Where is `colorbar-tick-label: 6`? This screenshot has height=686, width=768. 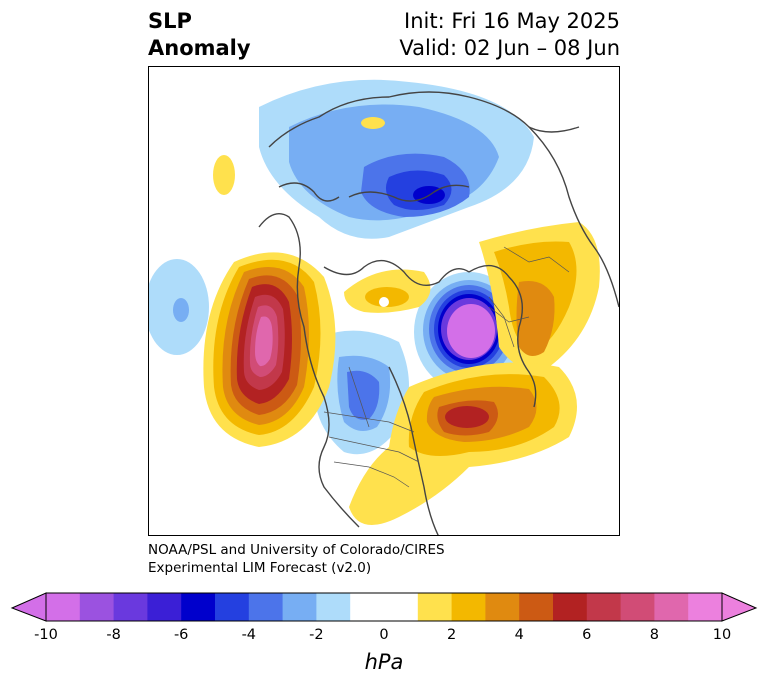 colorbar-tick-label: 6 is located at coordinates (587, 635).